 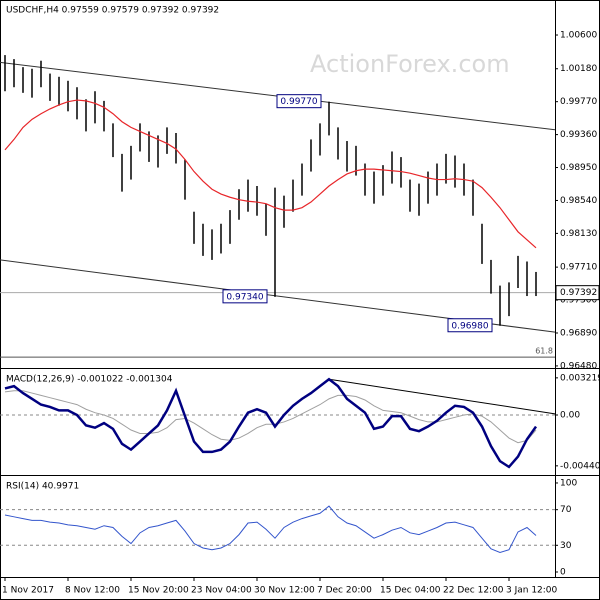 I want to click on signal-line, so click(x=270, y=417).